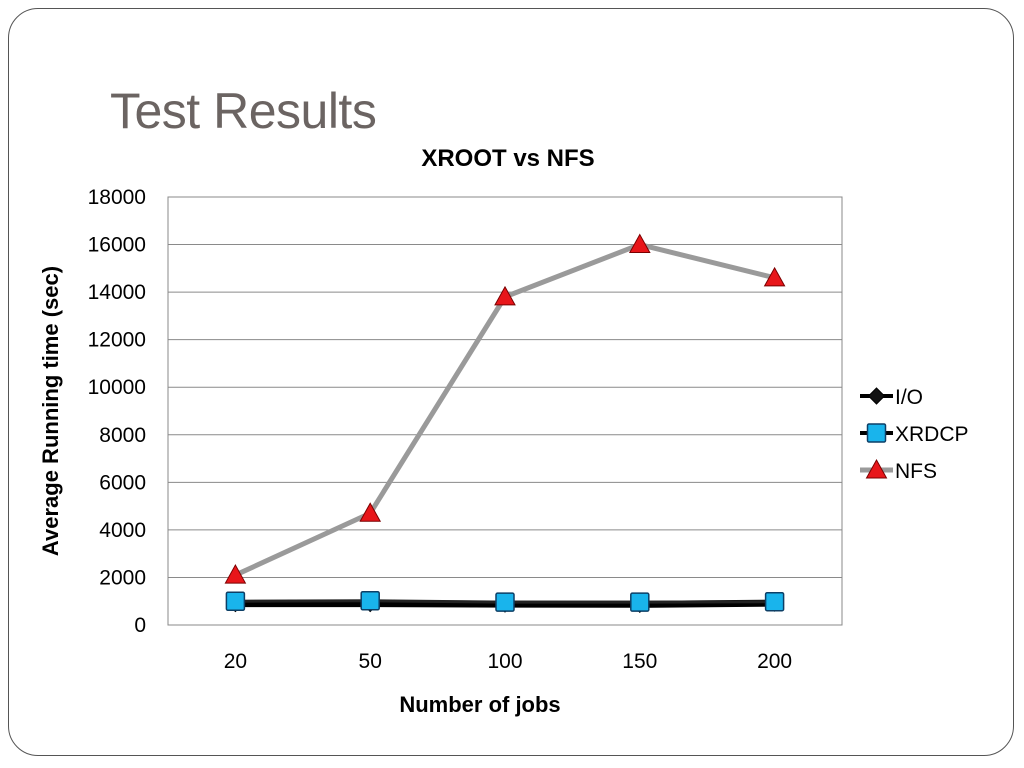 Image resolution: width=1024 pixels, height=768 pixels. Describe the element at coordinates (479, 704) in the screenshot. I see `x-axis-label: Number of jobs` at that location.